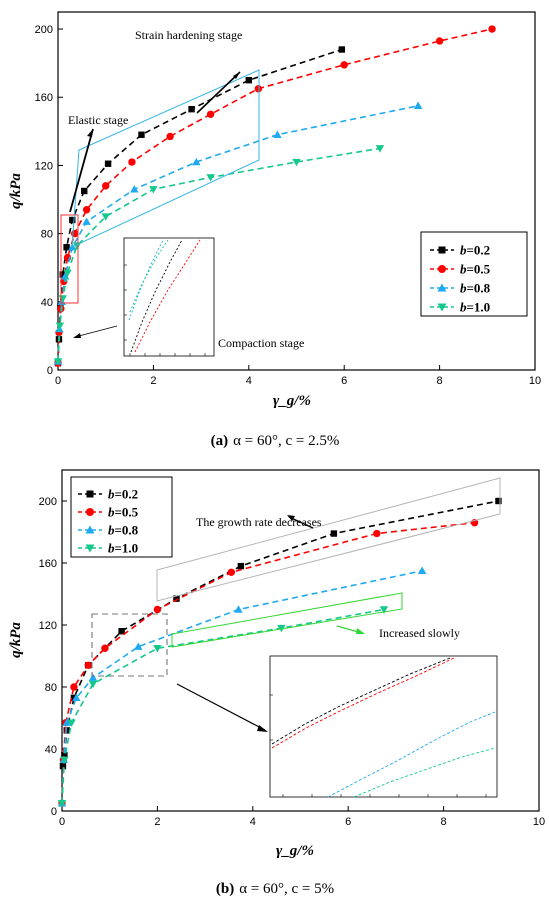 The width and height of the screenshot is (550, 906). What do you see at coordinates (48, 564) in the screenshot?
I see `y-tick-label-b: 160` at bounding box center [48, 564].